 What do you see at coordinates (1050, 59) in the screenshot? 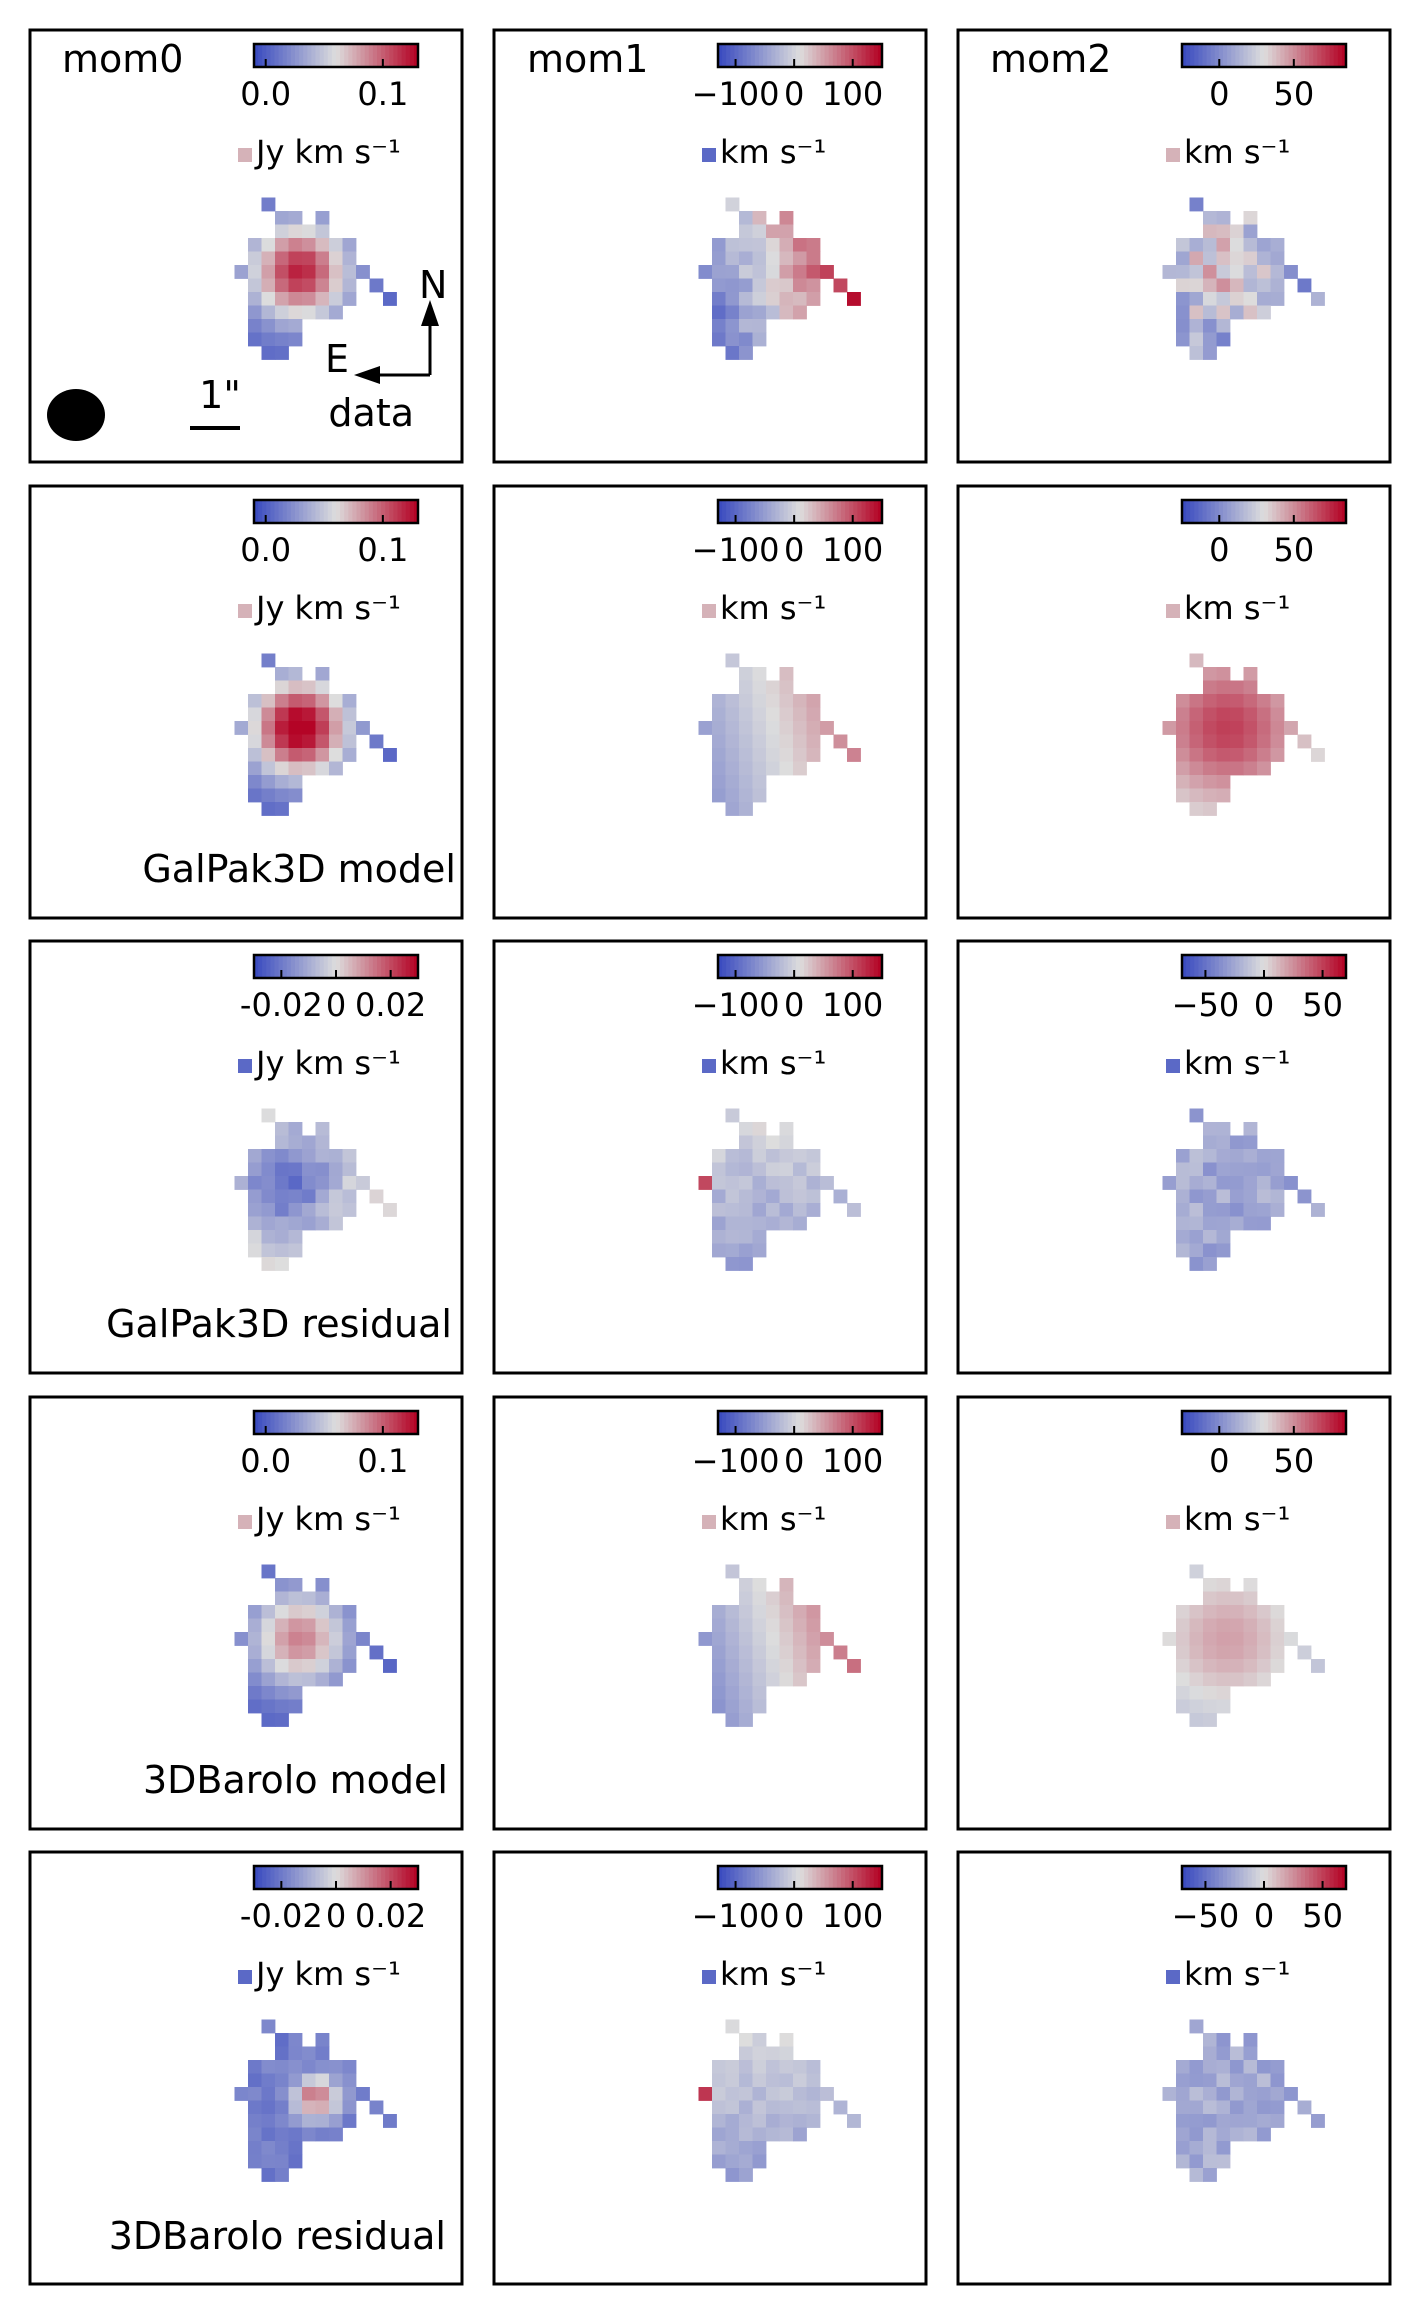
I see `column-label-mom2: mom2` at bounding box center [1050, 59].